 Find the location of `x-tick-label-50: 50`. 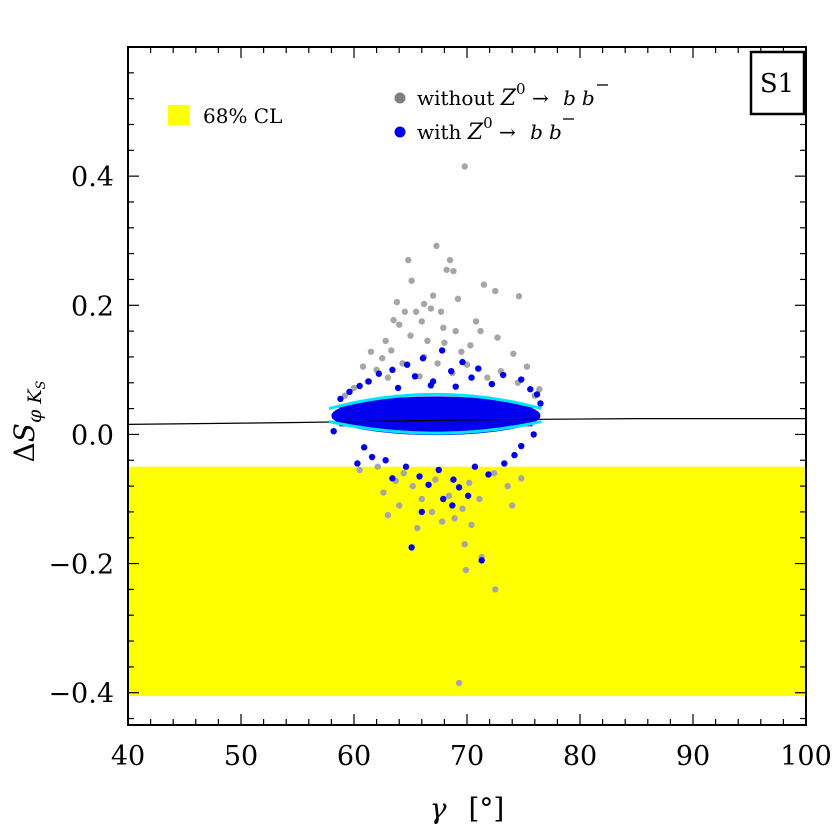

x-tick-label-50: 50 is located at coordinates (241, 756).